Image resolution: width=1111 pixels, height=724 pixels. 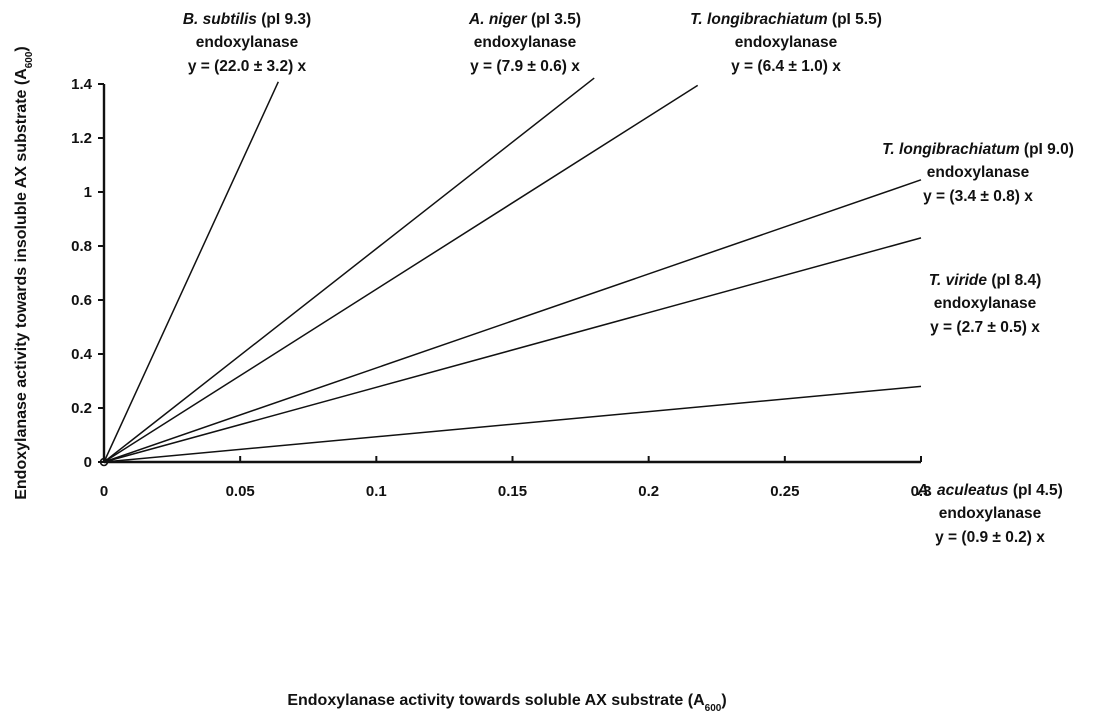 What do you see at coordinates (88, 192) in the screenshot?
I see `y-tick-label: 1` at bounding box center [88, 192].